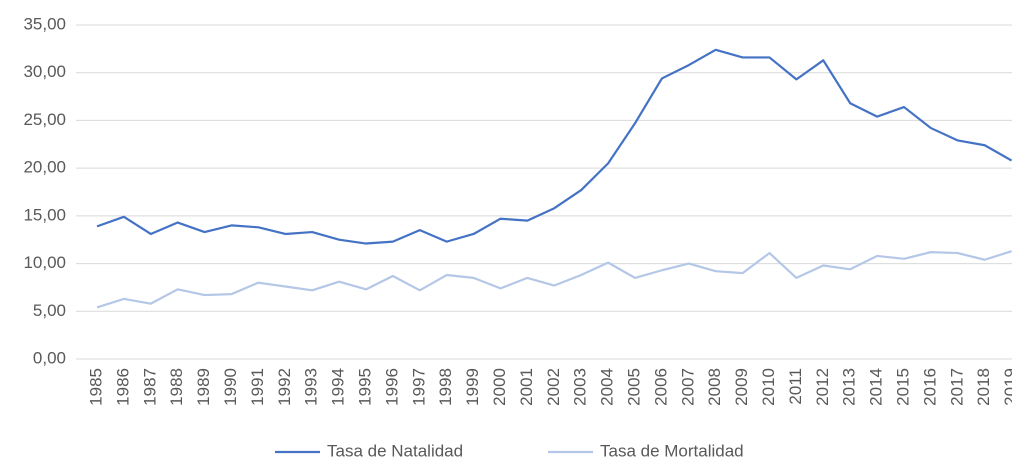 The image size is (1012, 463). Describe the element at coordinates (526, 387) in the screenshot. I see `x-tick-label: 2001` at that location.